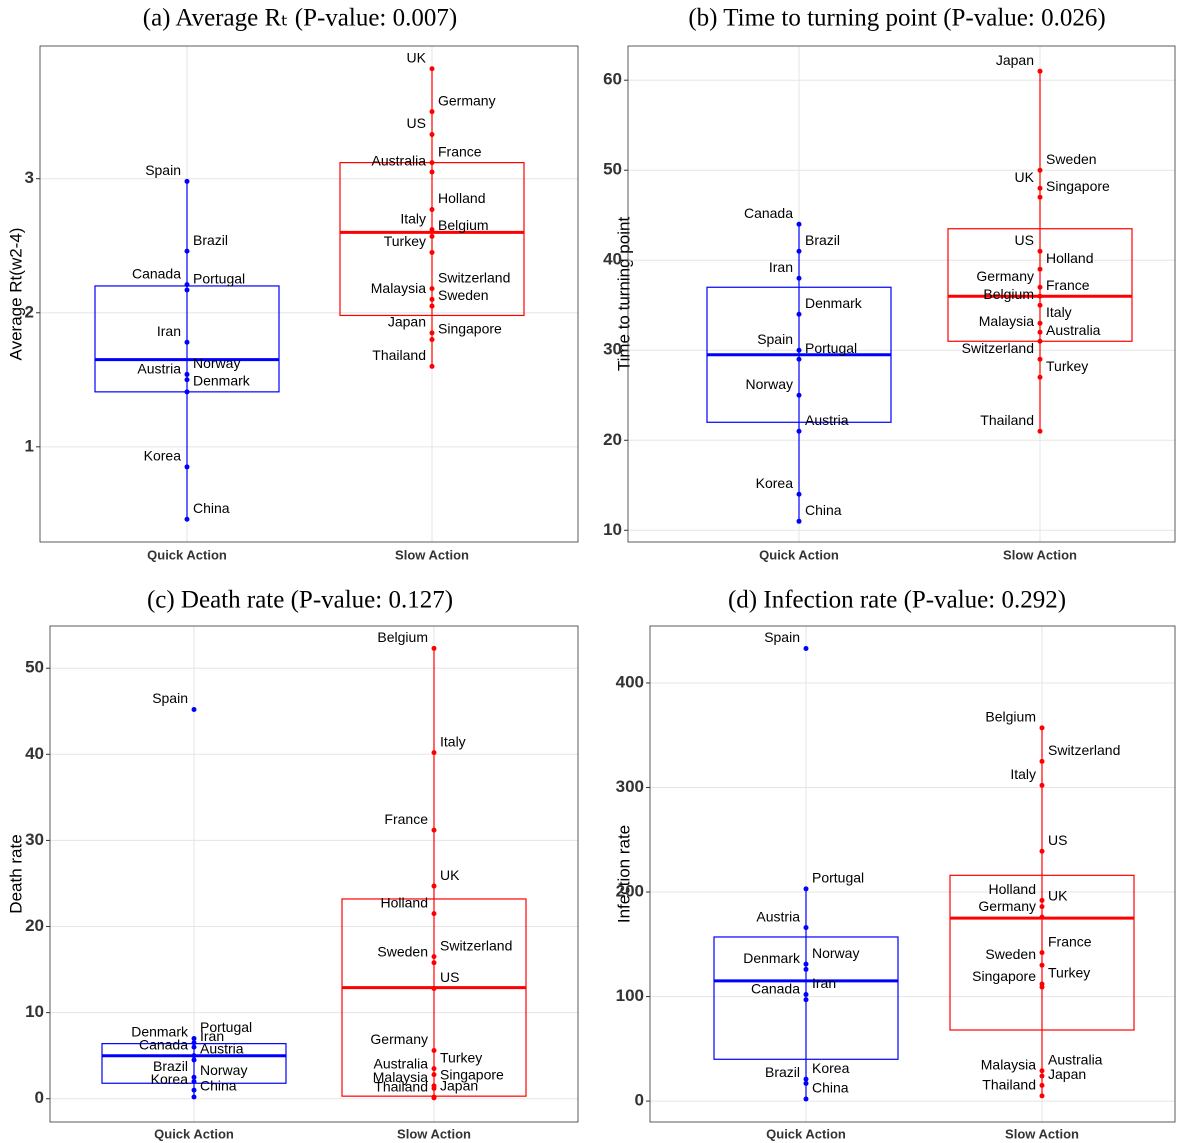  What do you see at coordinates (1009, 1085) in the screenshot?
I see `point-label: Thailand` at bounding box center [1009, 1085].